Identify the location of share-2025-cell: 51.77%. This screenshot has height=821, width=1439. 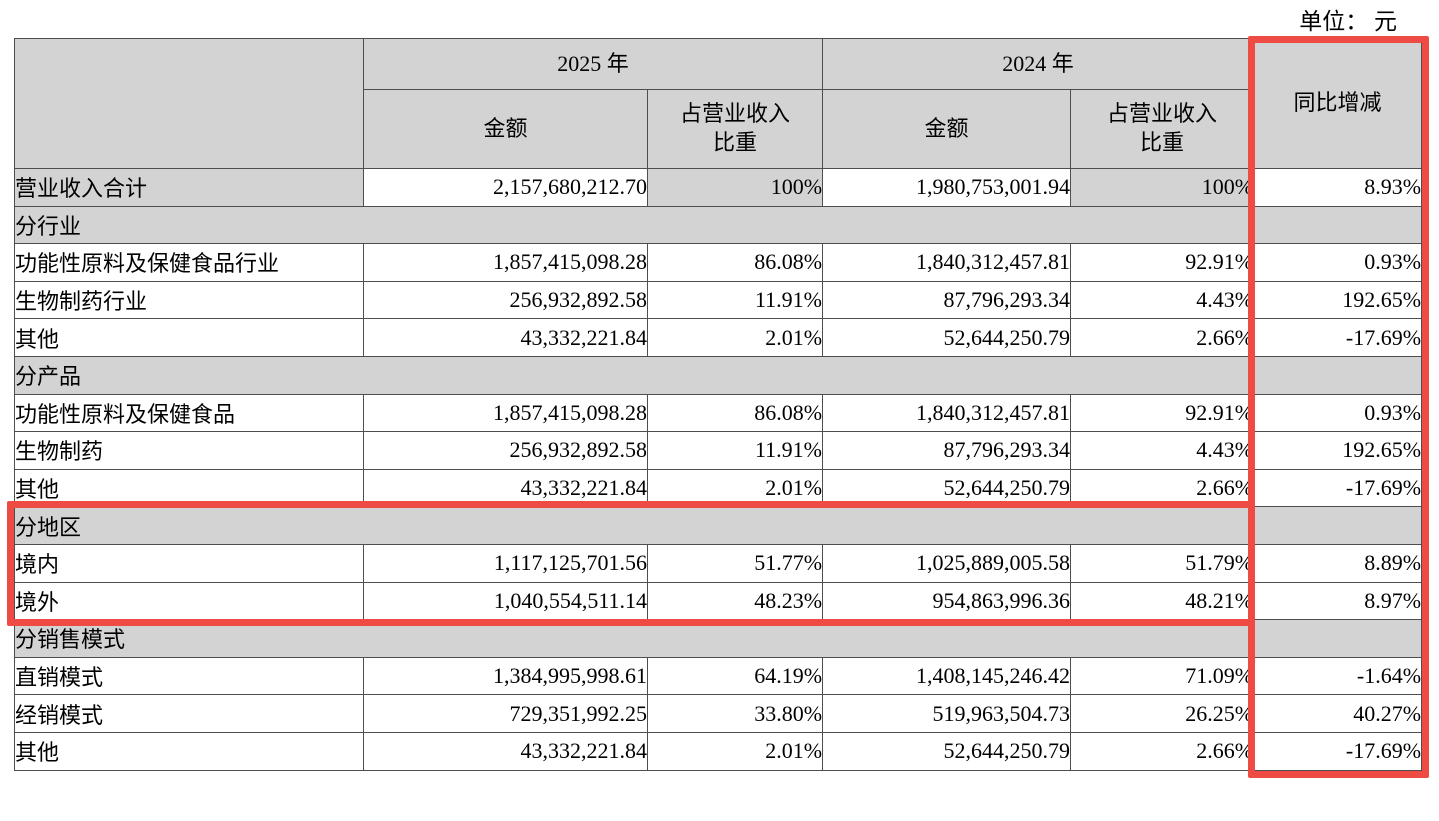
(735, 563).